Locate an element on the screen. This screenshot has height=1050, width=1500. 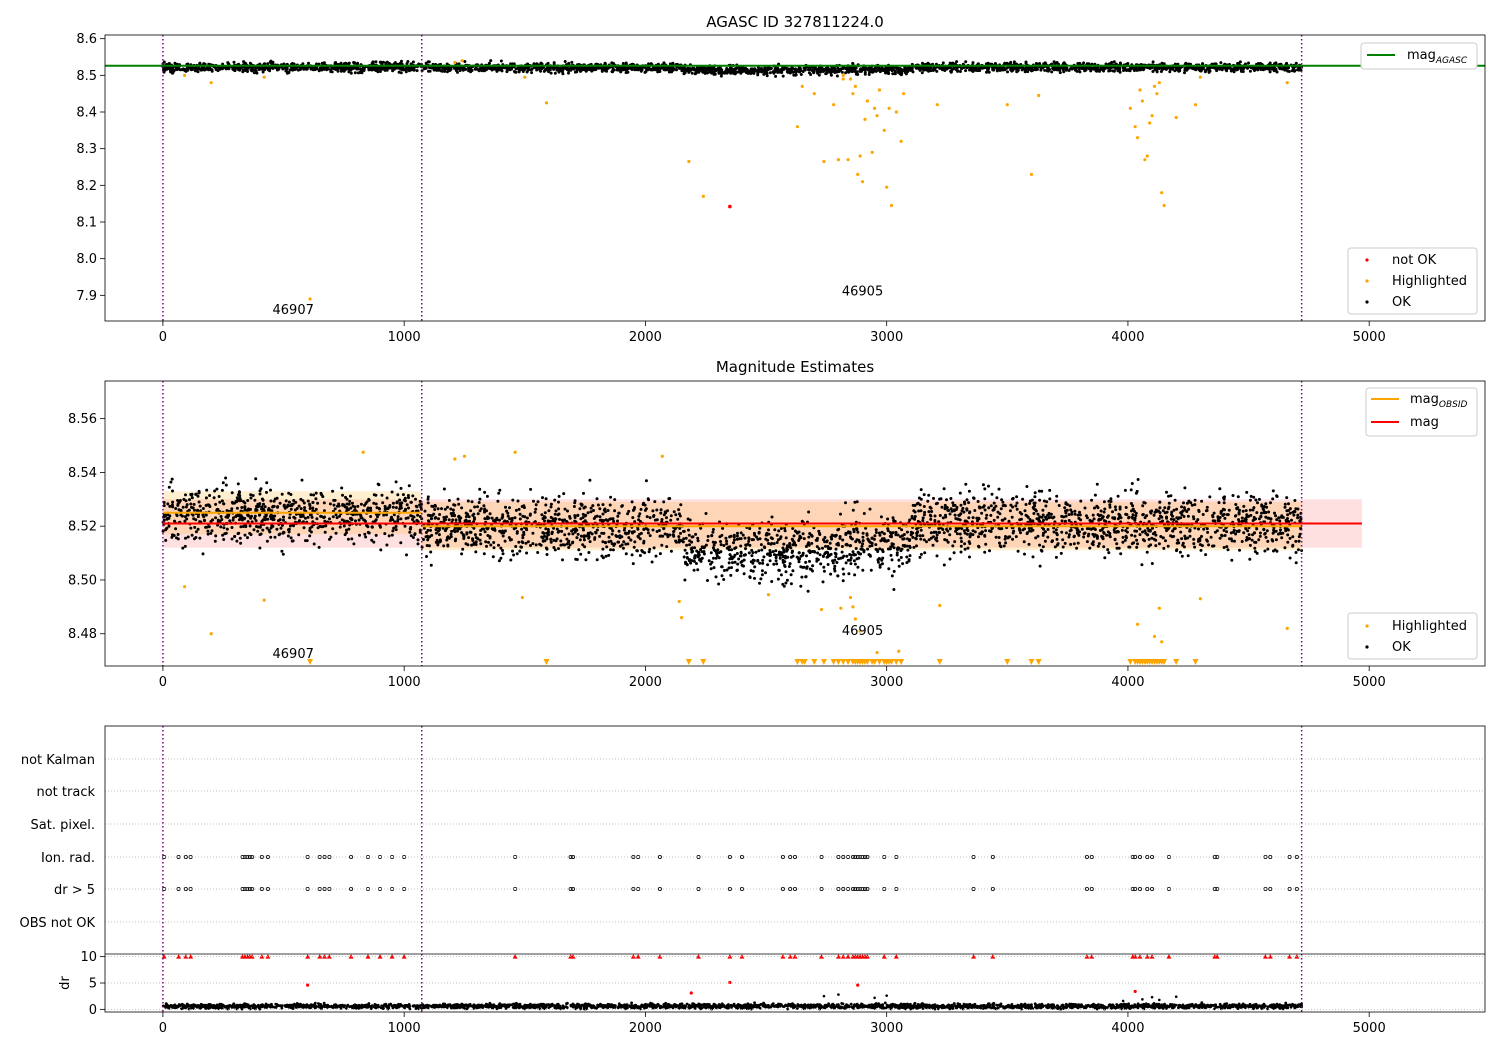
panel1-xtick-label: 5000 is located at coordinates (1369, 337).